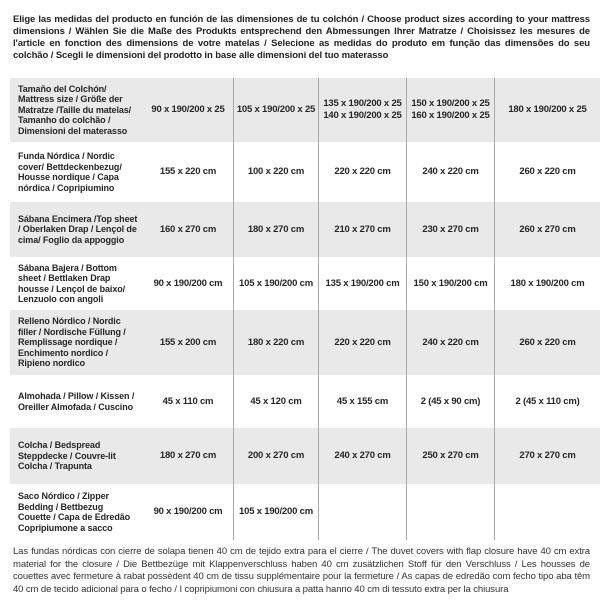 This screenshot has width=600, height=614. What do you see at coordinates (362, 229) in the screenshot?
I see `value-cell: 210 x 270 cm` at bounding box center [362, 229].